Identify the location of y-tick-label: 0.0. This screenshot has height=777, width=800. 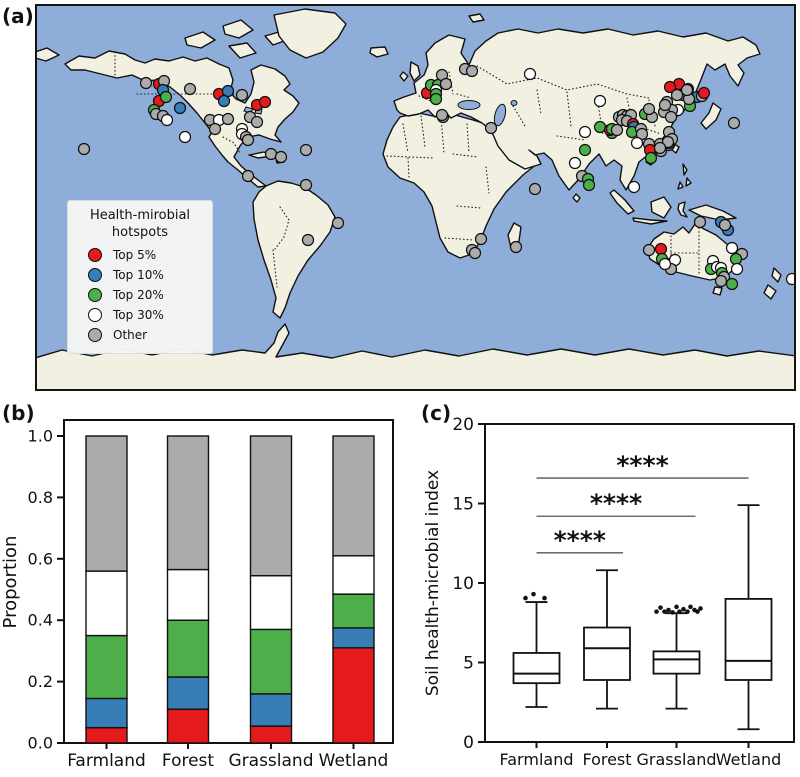
(40, 743).